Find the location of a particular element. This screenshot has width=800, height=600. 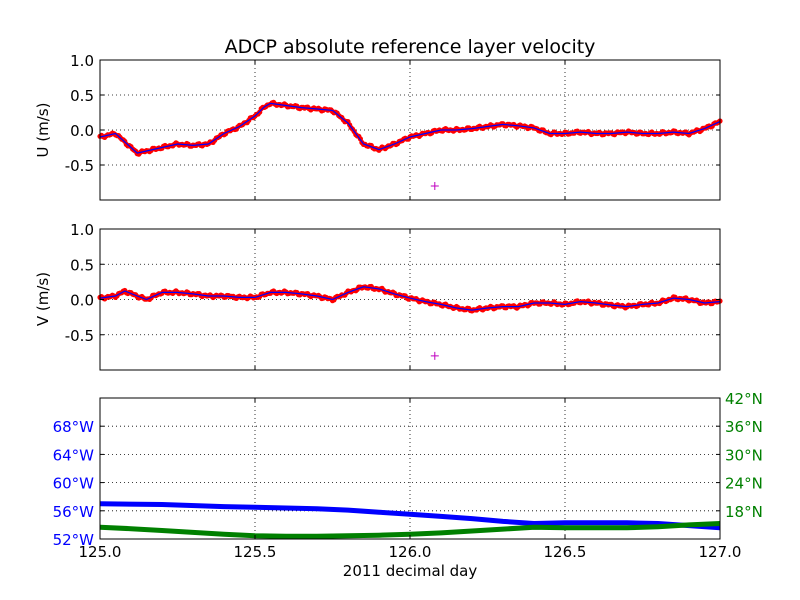

position-panel-series is located at coordinates (410, 520).